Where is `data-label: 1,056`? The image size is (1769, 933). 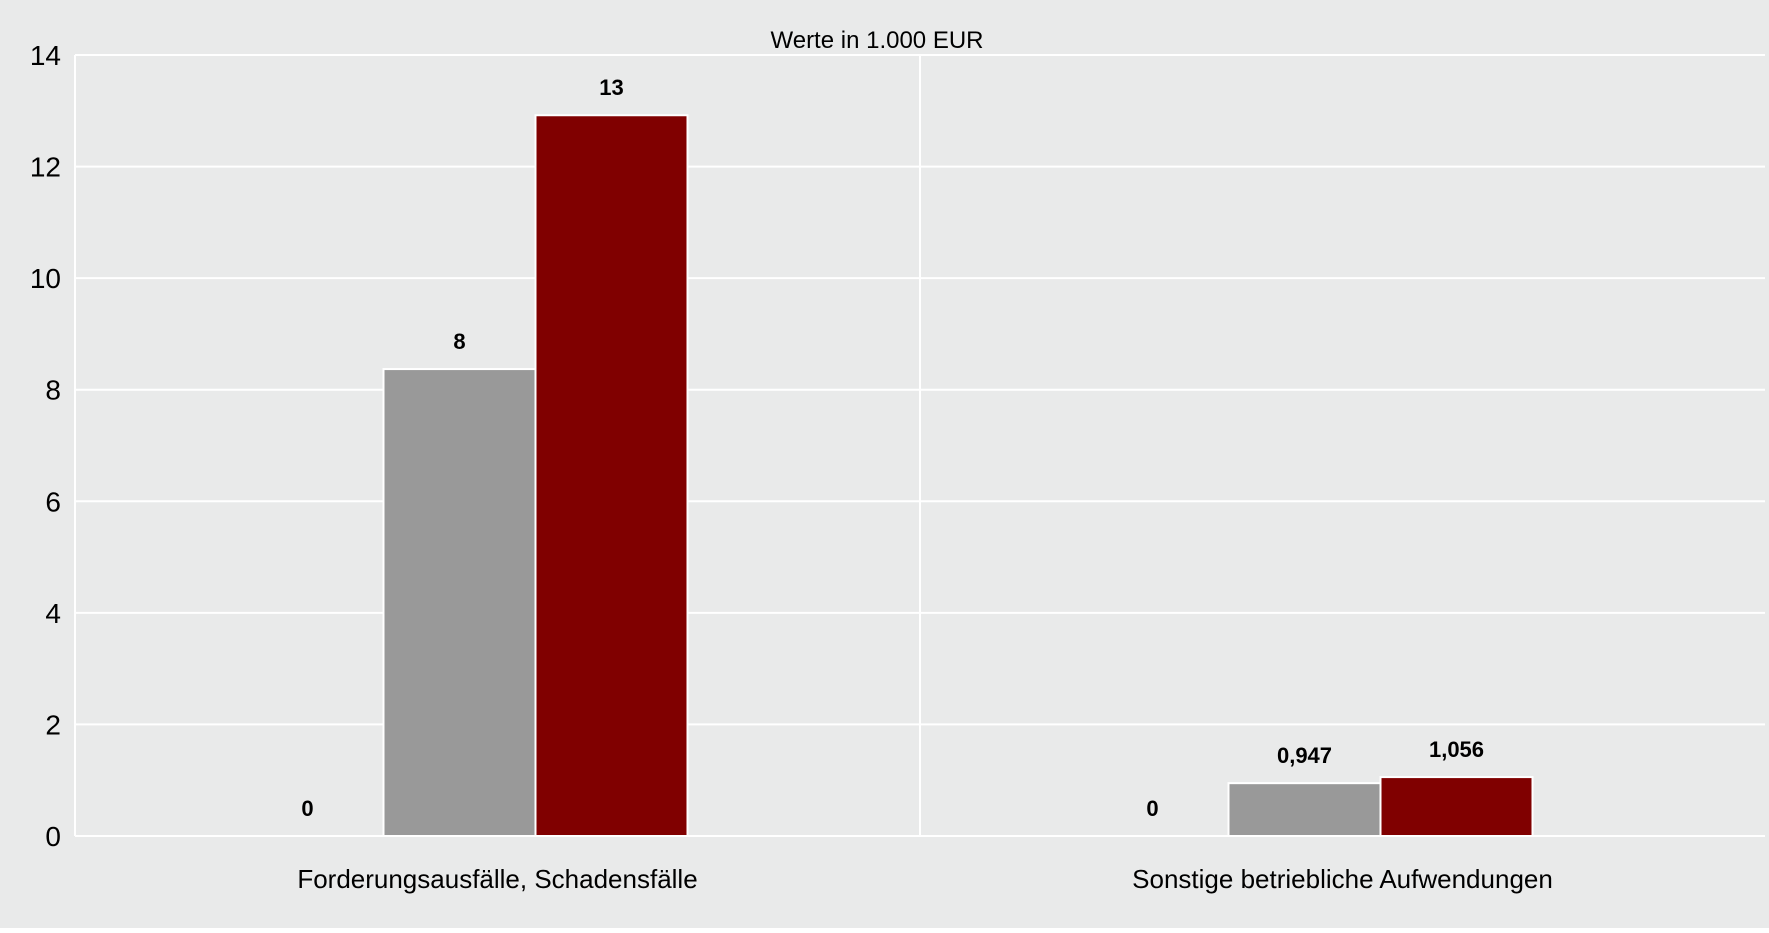
data-label: 1,056 is located at coordinates (1456, 749).